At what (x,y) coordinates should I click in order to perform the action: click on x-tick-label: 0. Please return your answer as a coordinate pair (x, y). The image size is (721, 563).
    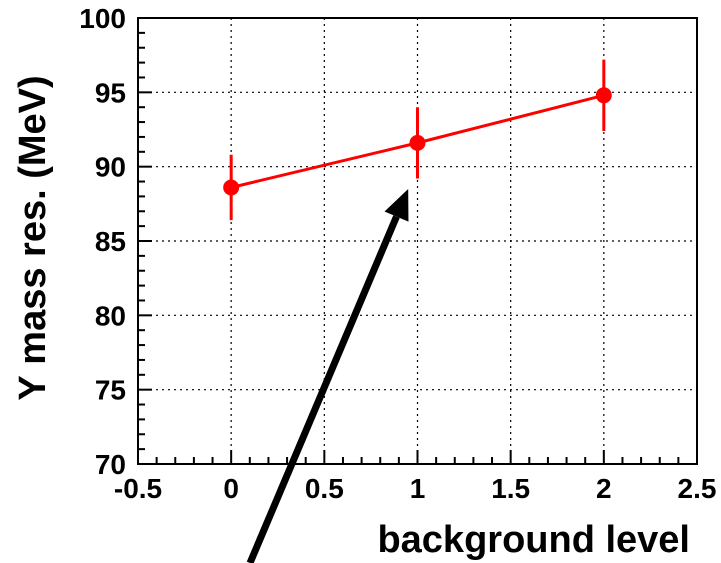
    Looking at the image, I should click on (231, 488).